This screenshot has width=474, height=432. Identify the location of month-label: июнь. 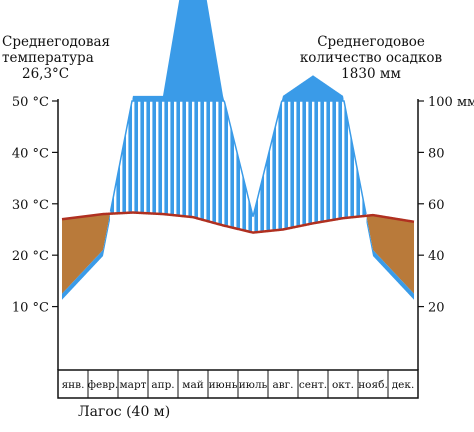
(223, 385).